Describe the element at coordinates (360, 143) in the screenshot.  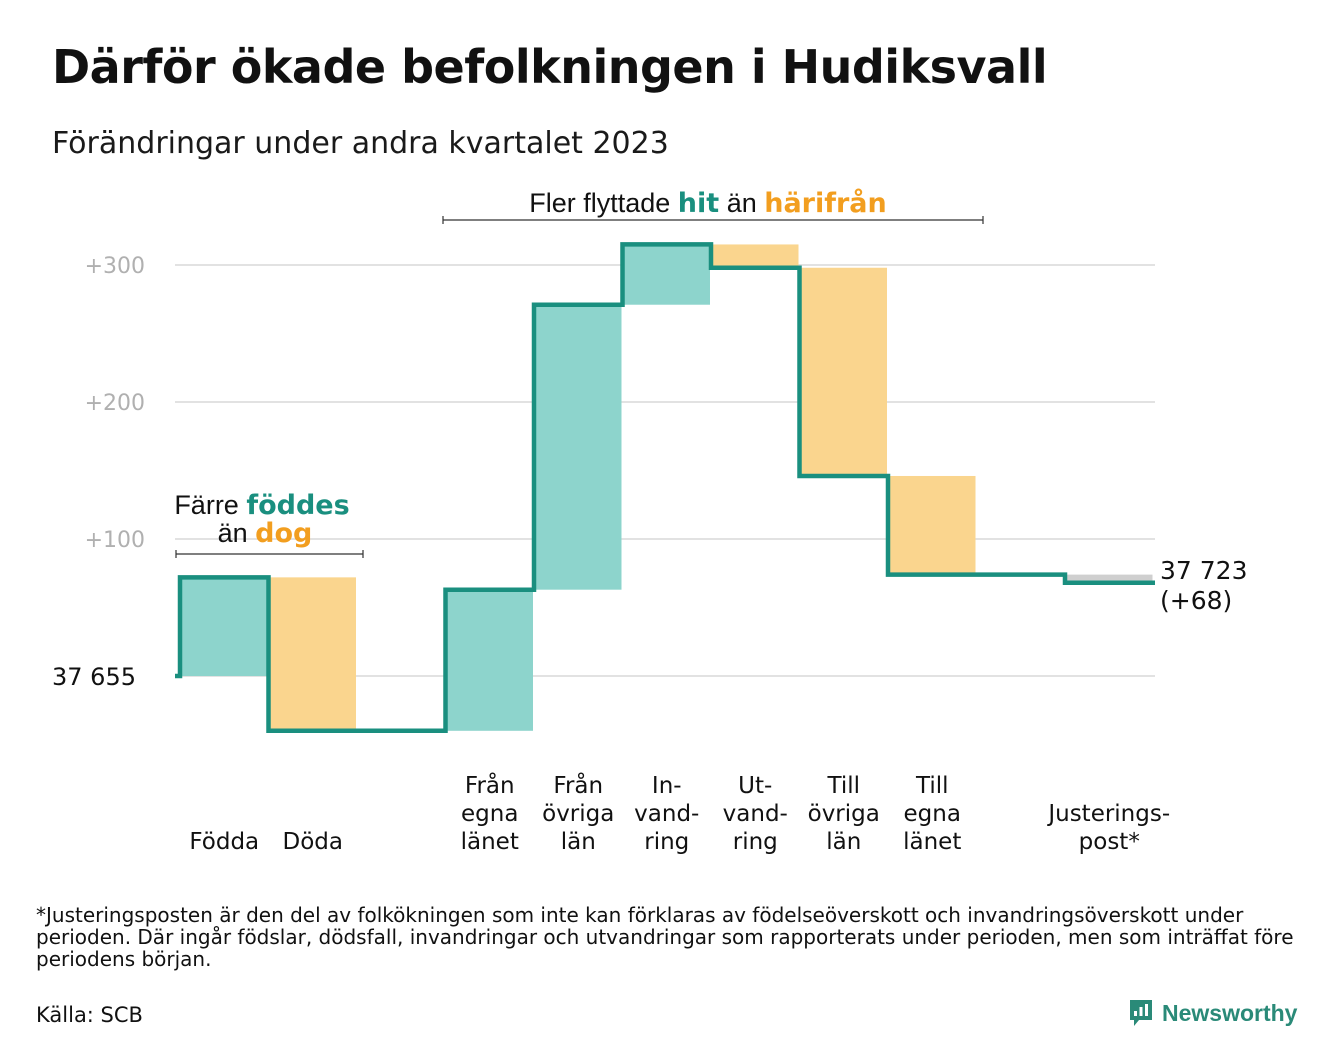
I see `chart-subtitle: Förändringar under andra kvartalet 2023` at that location.